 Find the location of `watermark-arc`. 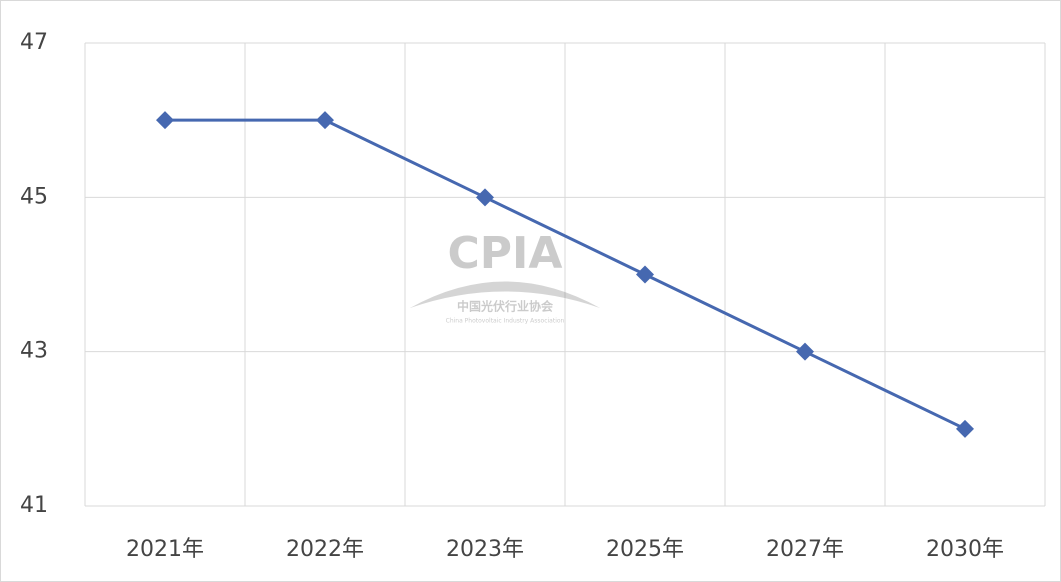

watermark-arc is located at coordinates (505, 294).